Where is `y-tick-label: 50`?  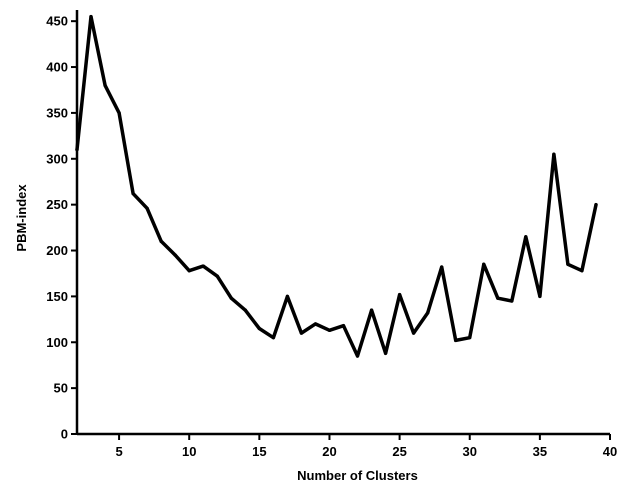
y-tick-label: 50 is located at coordinates (61, 388).